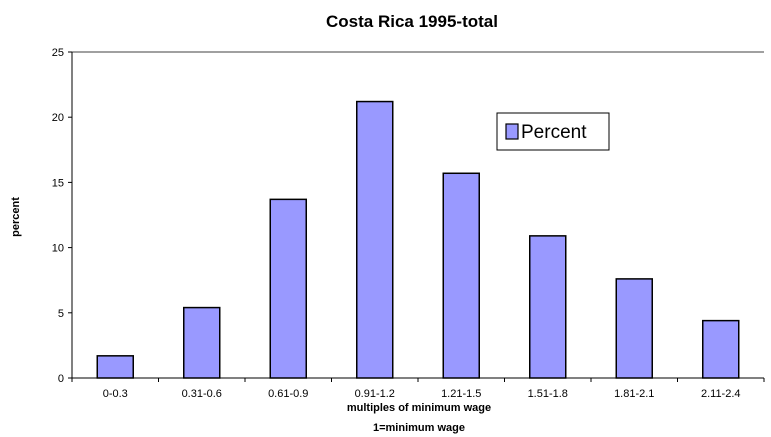  What do you see at coordinates (61, 379) in the screenshot?
I see `y-tick-label: 0` at bounding box center [61, 379].